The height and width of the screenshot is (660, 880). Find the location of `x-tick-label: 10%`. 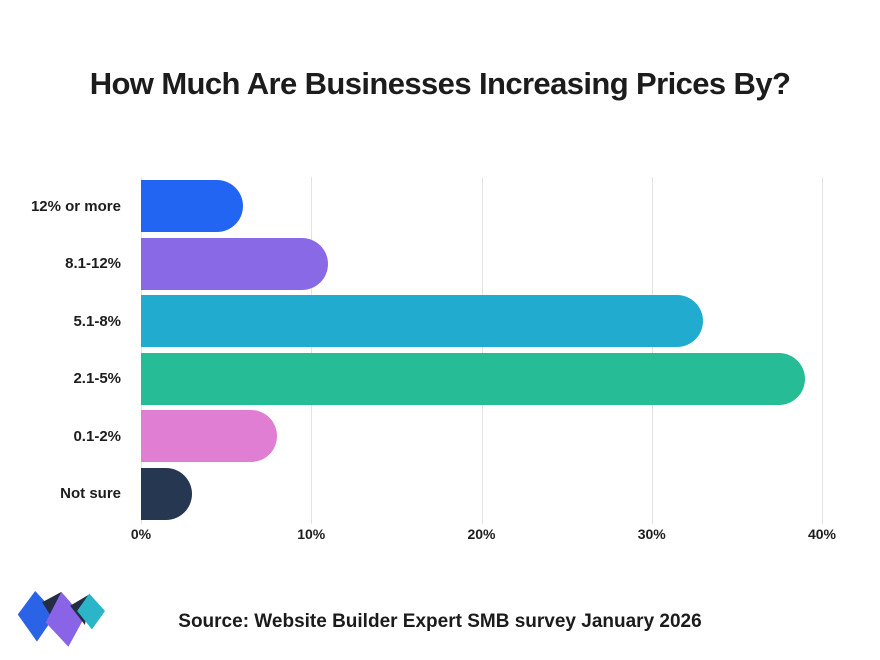

x-tick-label: 10% is located at coordinates (311, 534).